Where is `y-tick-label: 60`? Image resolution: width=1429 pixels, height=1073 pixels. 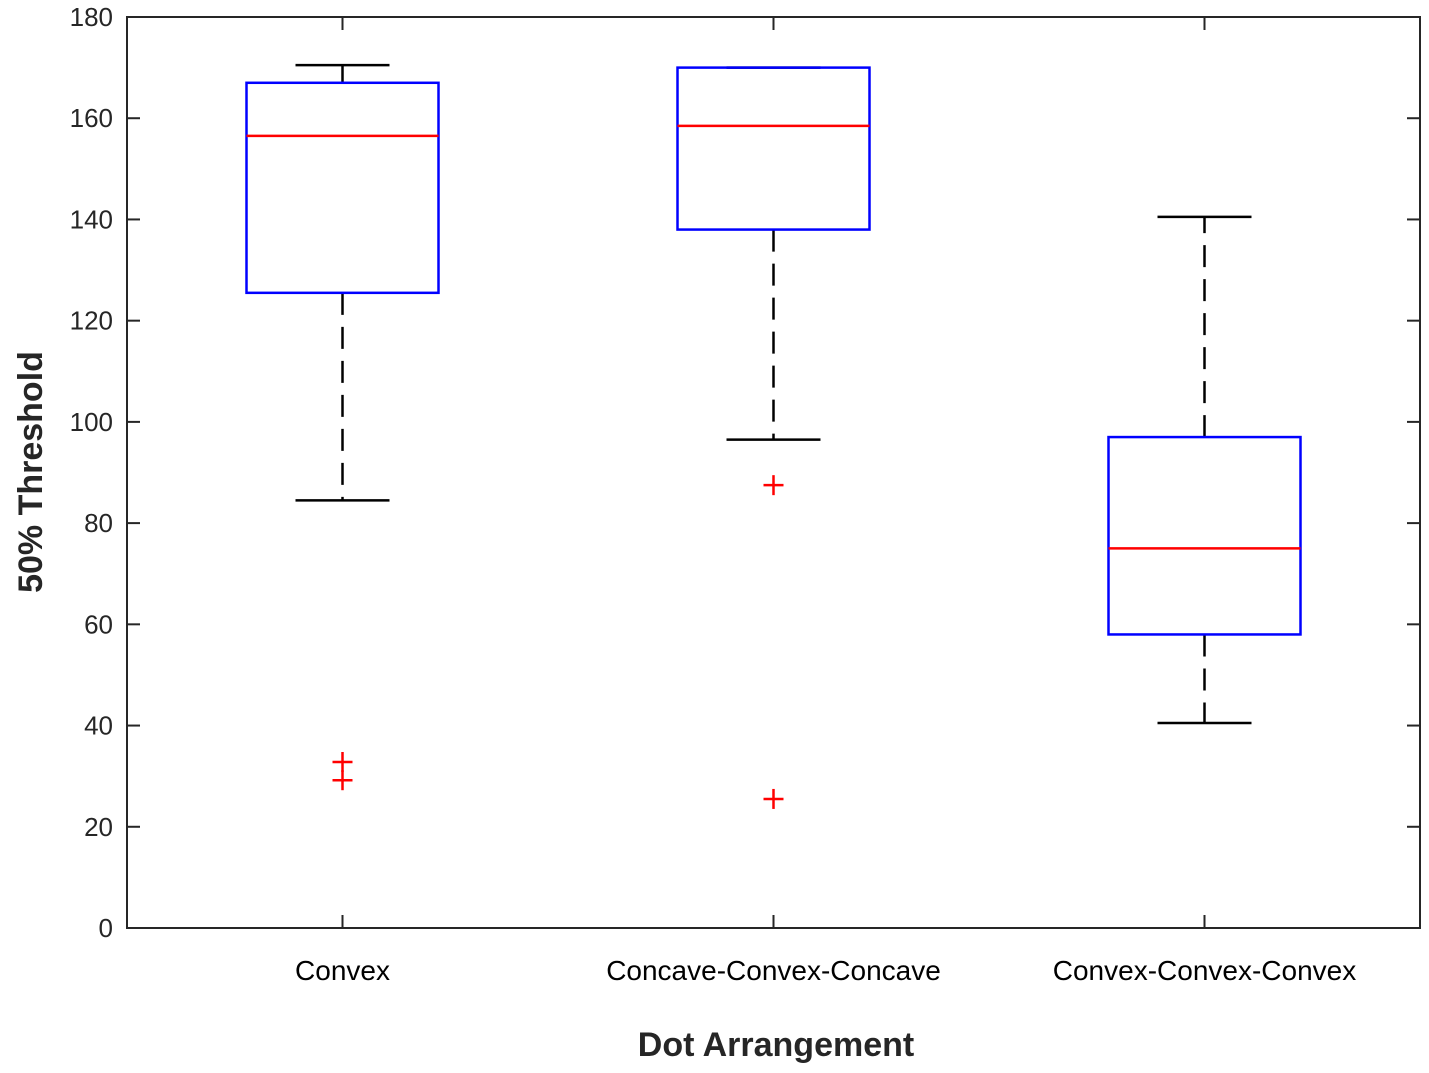
y-tick-label: 60 is located at coordinates (98, 624).